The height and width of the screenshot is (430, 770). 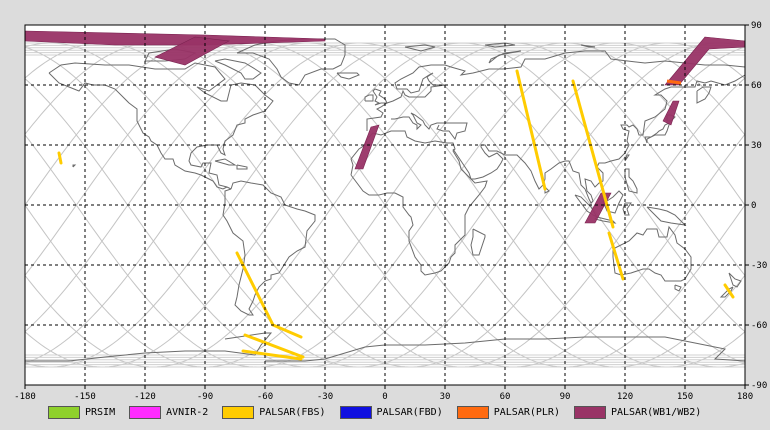 I want to click on x-tick-label: 0, so click(x=384, y=396).